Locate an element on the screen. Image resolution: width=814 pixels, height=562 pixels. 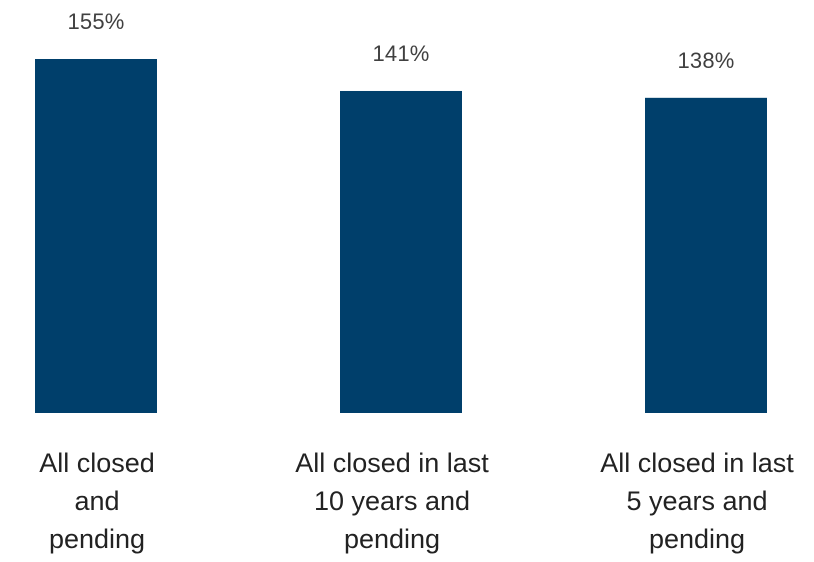
category-label-2: All closed in last 10 years and pending is located at coordinates (392, 501).